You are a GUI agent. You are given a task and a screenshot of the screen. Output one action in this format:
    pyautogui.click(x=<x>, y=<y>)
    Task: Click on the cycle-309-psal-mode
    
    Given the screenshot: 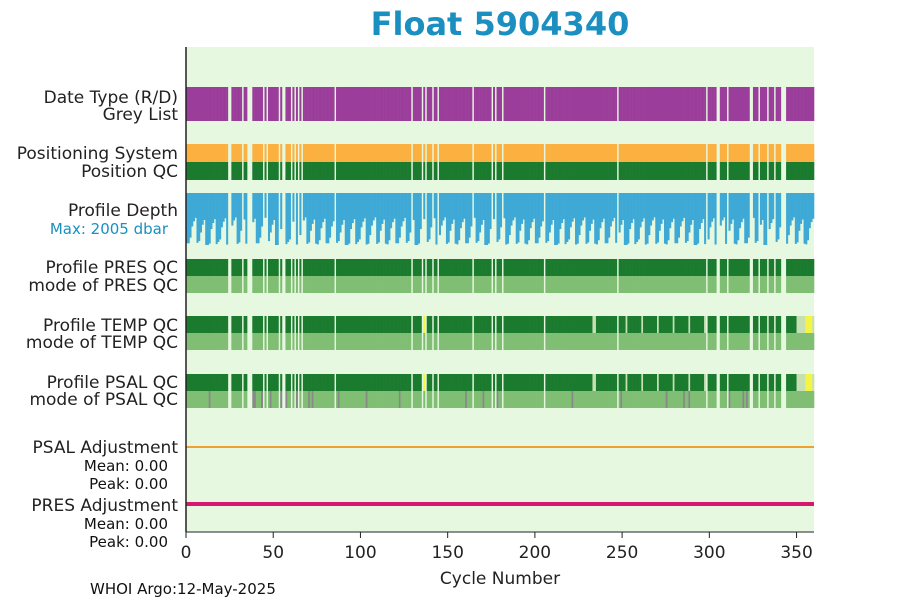 What is the action you would take?
    pyautogui.click(x=726, y=399)
    